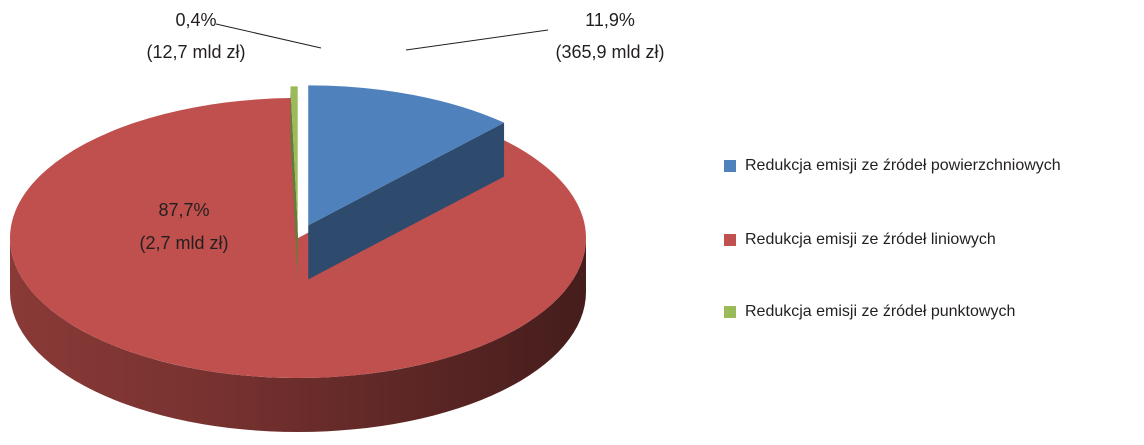  What do you see at coordinates (730, 312) in the screenshot?
I see `legend-swatch-punktowe` at bounding box center [730, 312].